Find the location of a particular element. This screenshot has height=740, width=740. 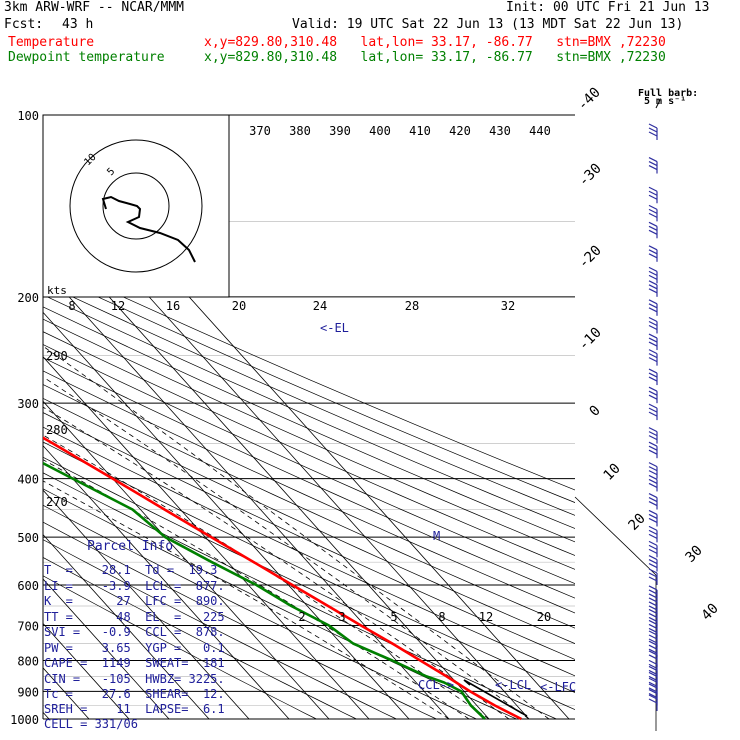

theta-label: 370 is located at coordinates (260, 131).